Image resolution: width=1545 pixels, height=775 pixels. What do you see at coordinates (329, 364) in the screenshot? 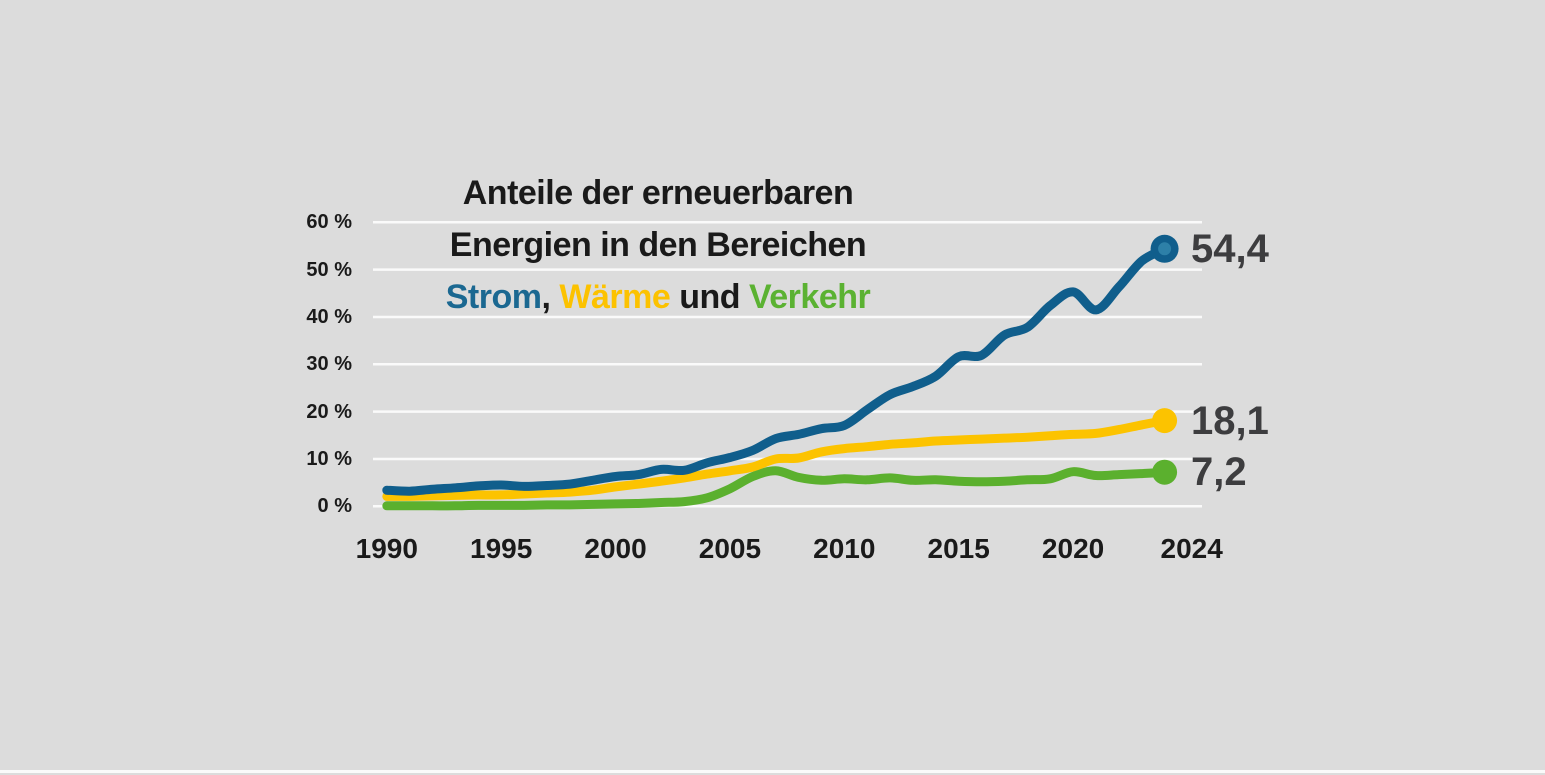
I see `y-axis-label-30: 30 %` at bounding box center [329, 364].